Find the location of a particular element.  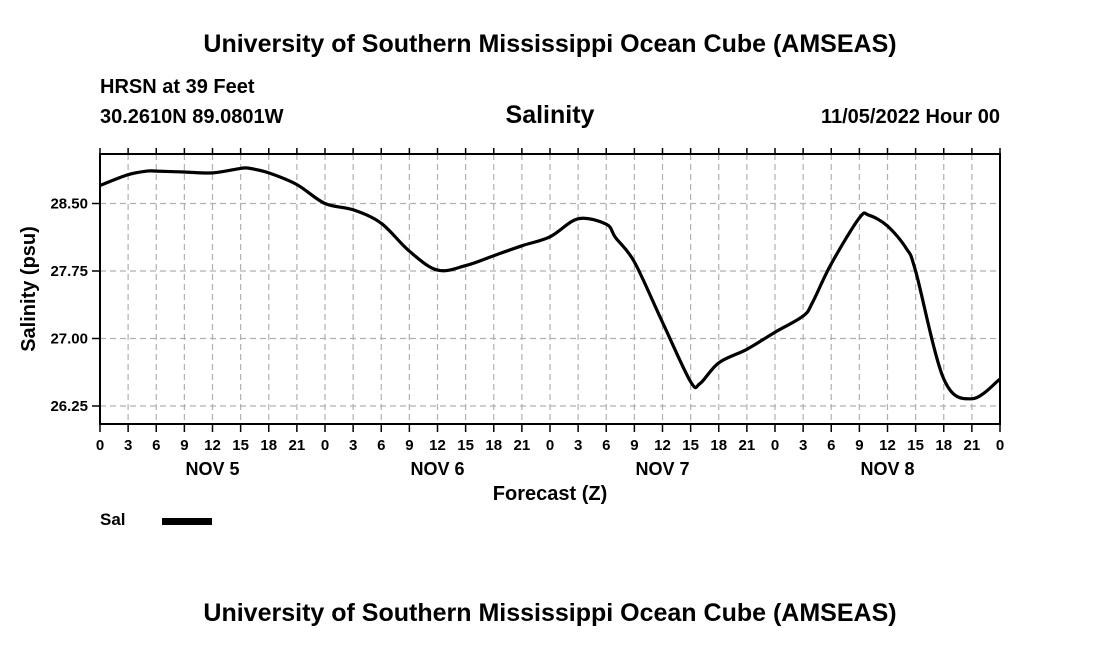

y-tick-label: 26.25 is located at coordinates (69, 406).